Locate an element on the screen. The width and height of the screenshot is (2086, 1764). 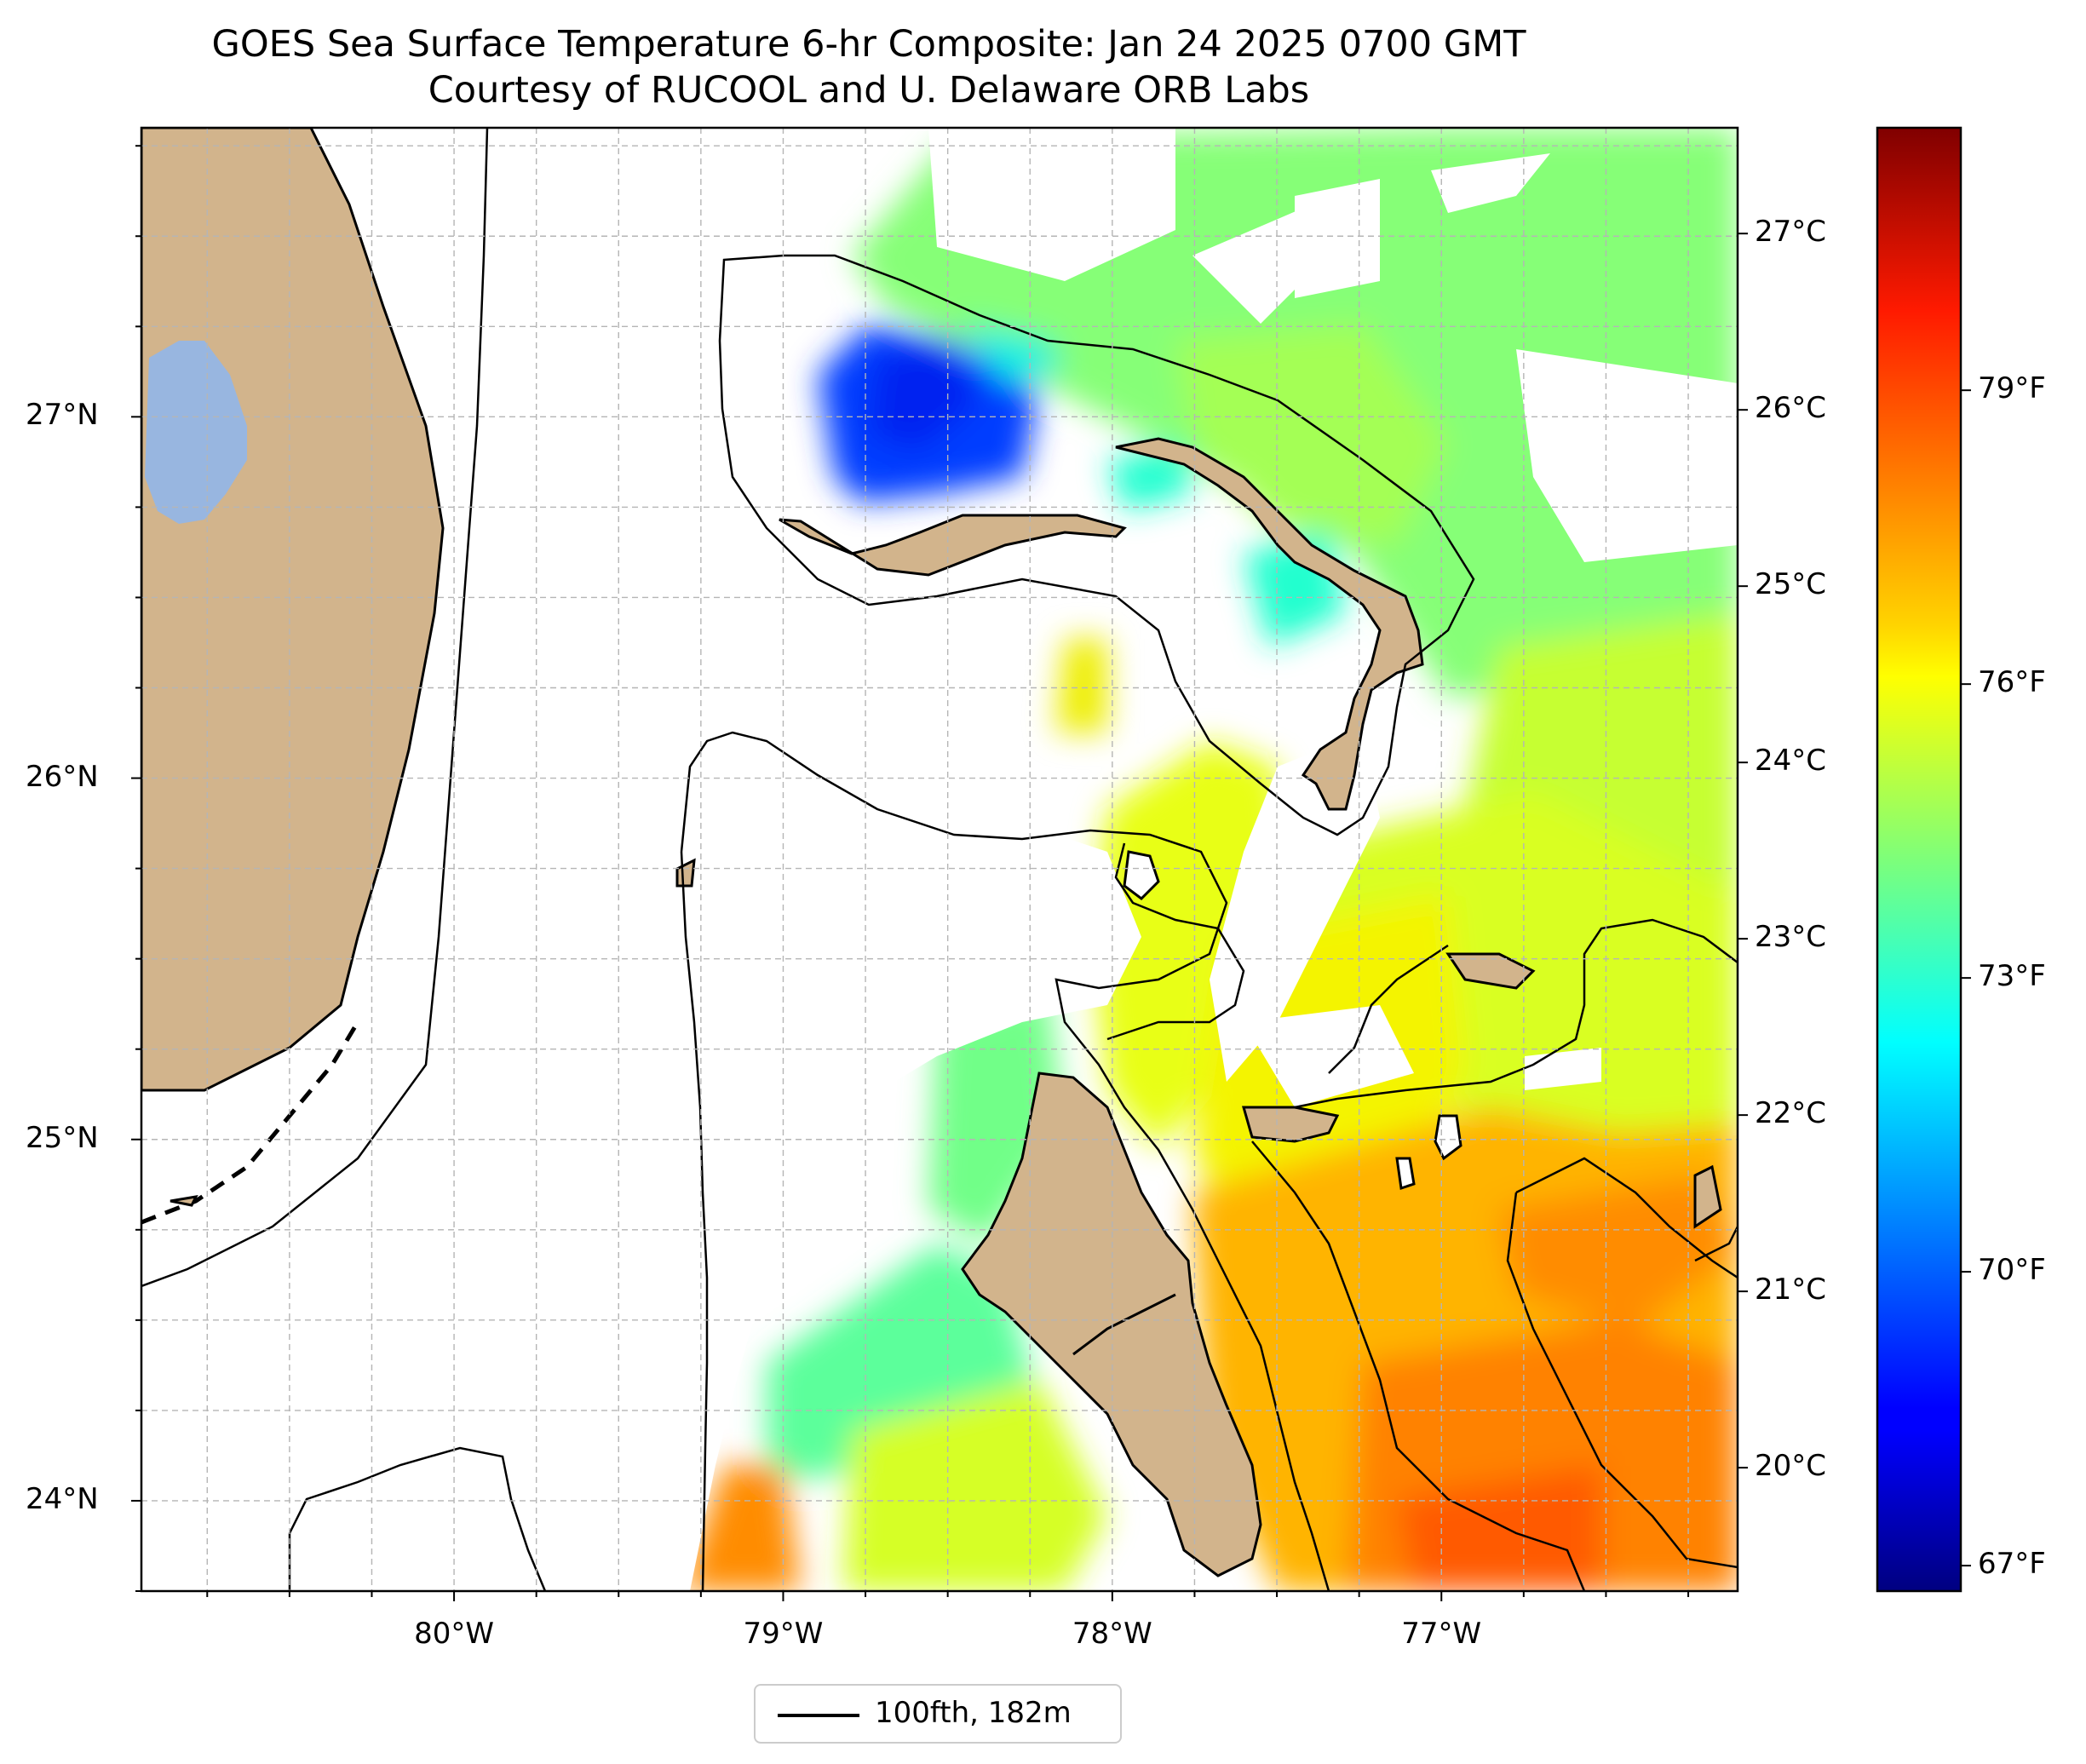
lat-tick-label: 26°N is located at coordinates (62, 776).